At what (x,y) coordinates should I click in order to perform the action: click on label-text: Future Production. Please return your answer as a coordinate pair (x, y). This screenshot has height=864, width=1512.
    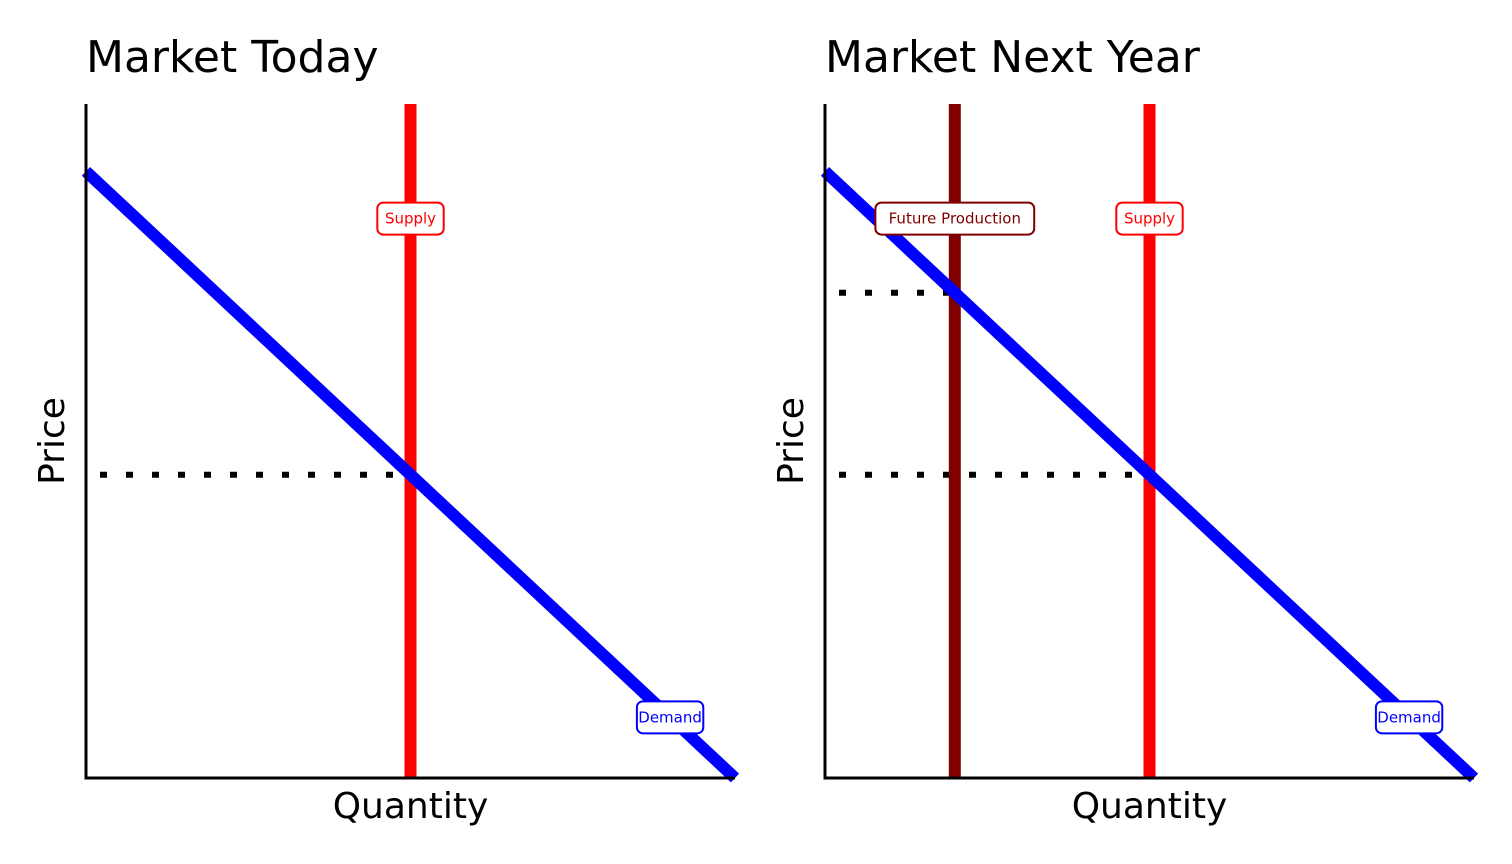
    Looking at the image, I should click on (955, 219).